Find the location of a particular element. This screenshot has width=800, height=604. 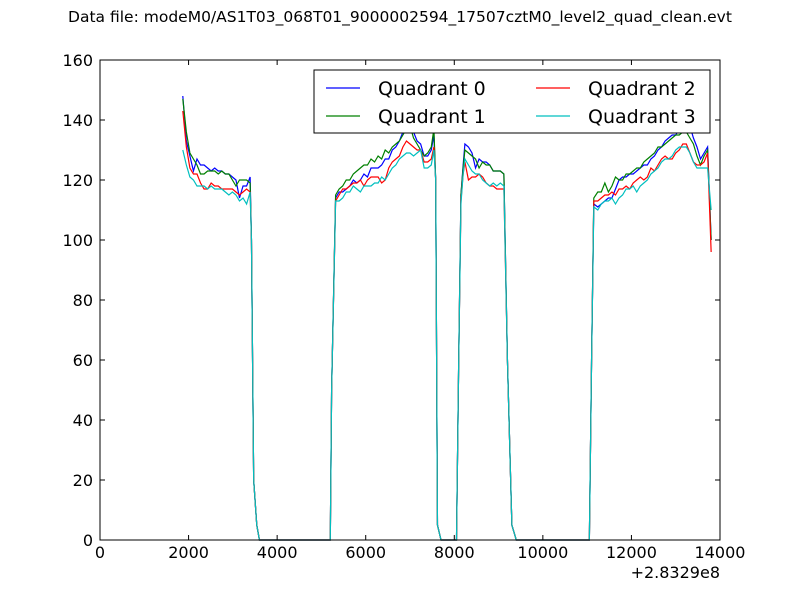

y-tick-label: 20 is located at coordinates (83, 480).